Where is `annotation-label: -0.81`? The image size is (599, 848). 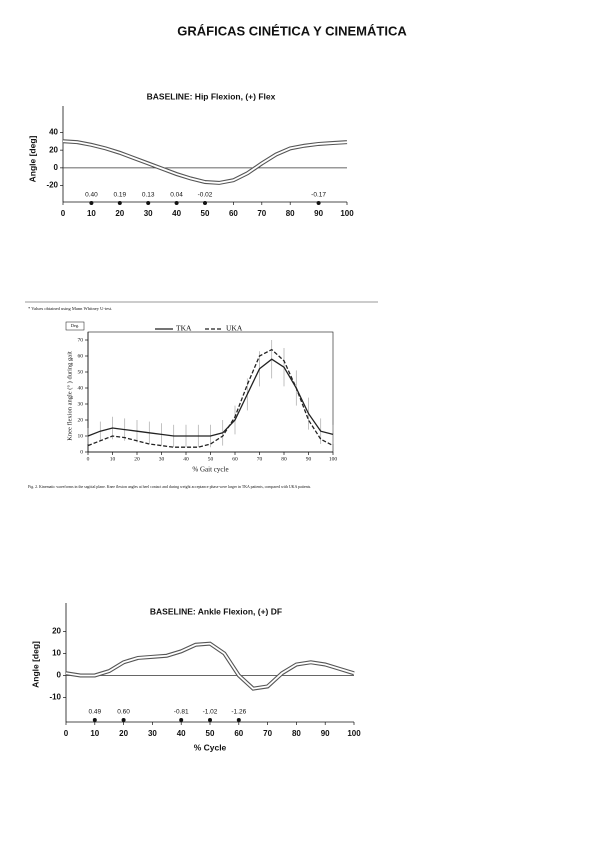
annotation-label: -0.81 is located at coordinates (181, 712).